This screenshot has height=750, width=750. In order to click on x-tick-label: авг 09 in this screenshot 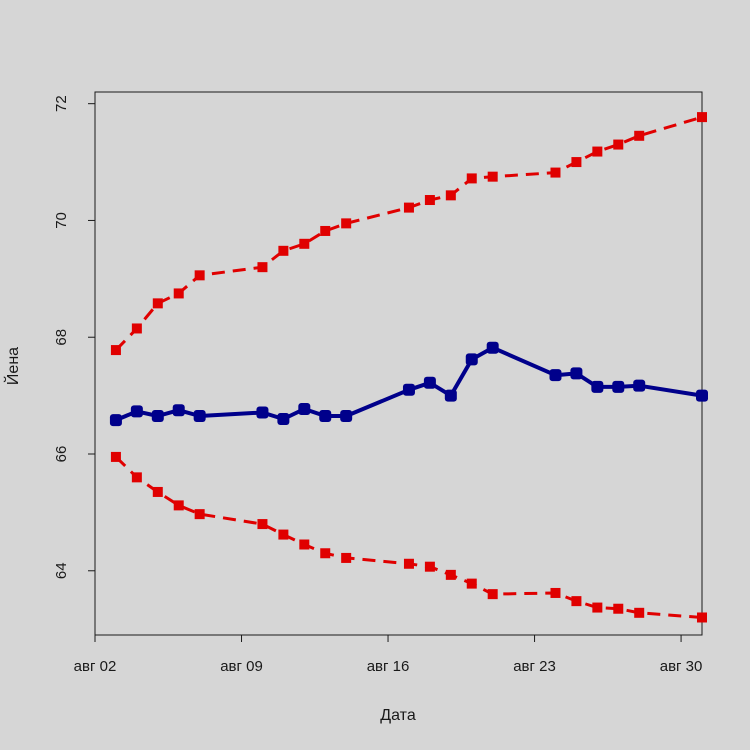, I will do `click(241, 666)`.